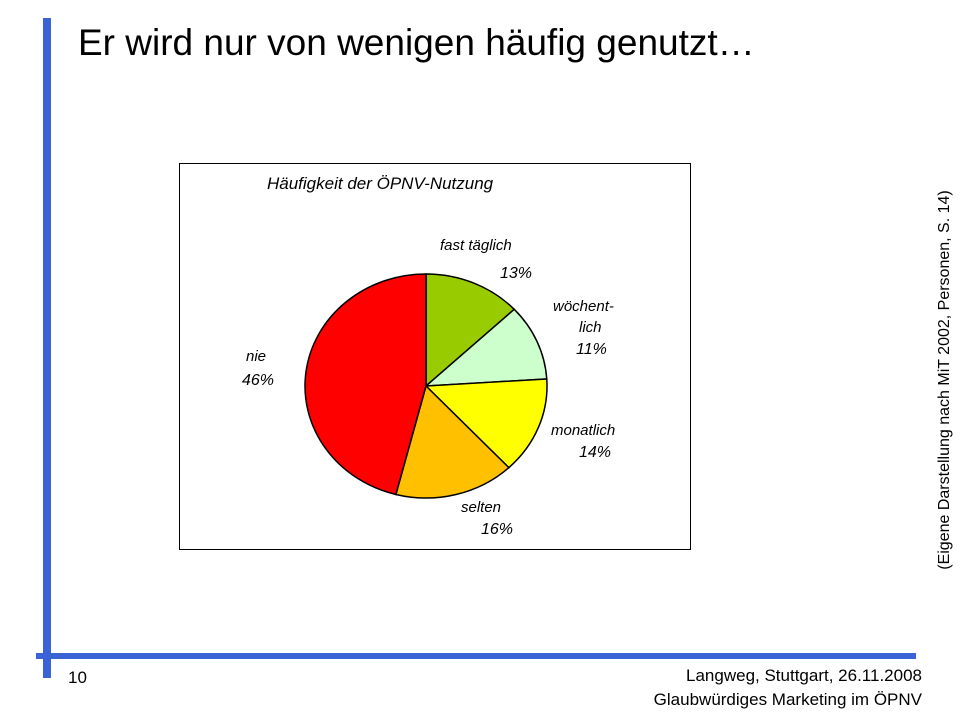 The width and height of the screenshot is (960, 720). What do you see at coordinates (497, 529) in the screenshot?
I see `value-selten: 16%` at bounding box center [497, 529].